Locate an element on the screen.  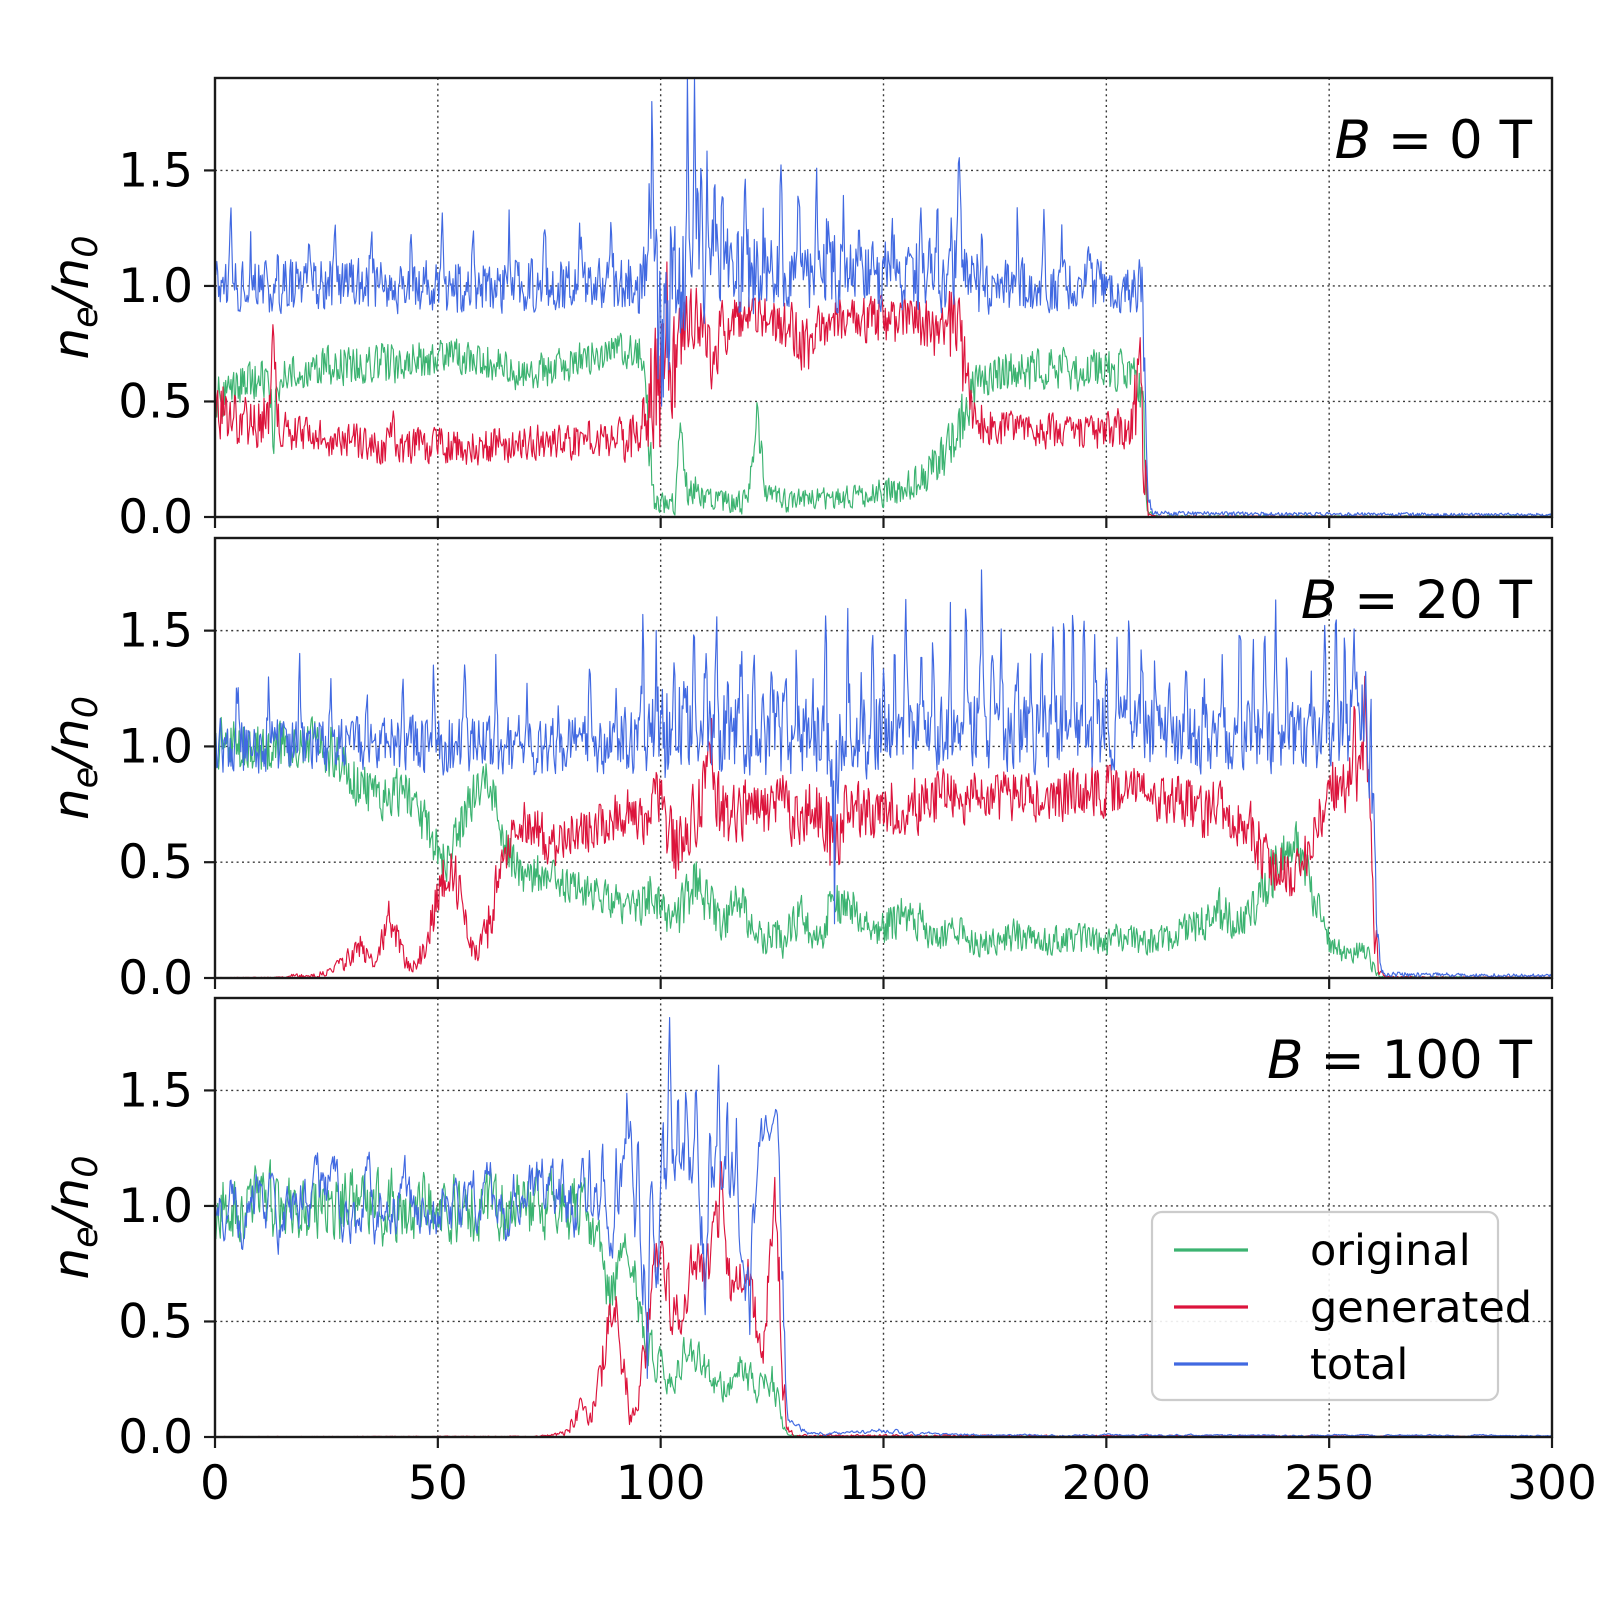
x-tick-label: 200 is located at coordinates (1106, 1483).